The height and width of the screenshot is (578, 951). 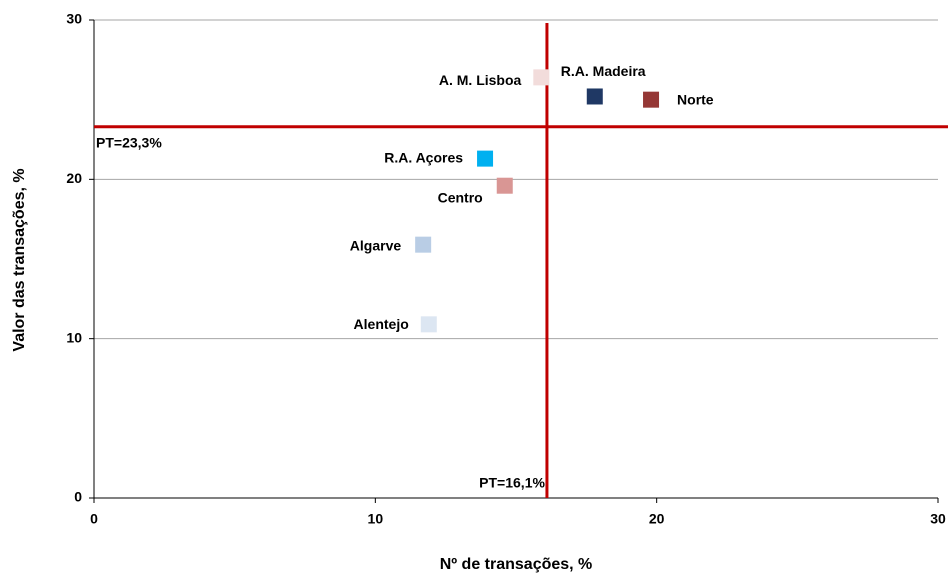 I want to click on reference-label: PT=23,3%, so click(x=129, y=142).